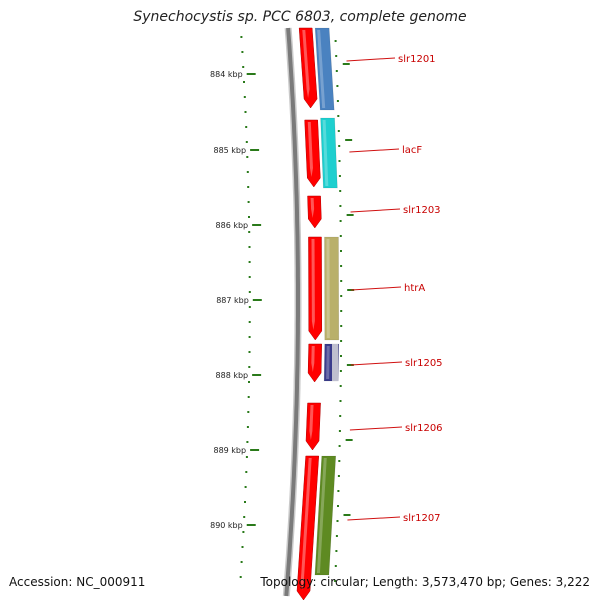  What do you see at coordinates (424, 363) in the screenshot?
I see `gene-label-slr1205: slr1205` at bounding box center [424, 363].